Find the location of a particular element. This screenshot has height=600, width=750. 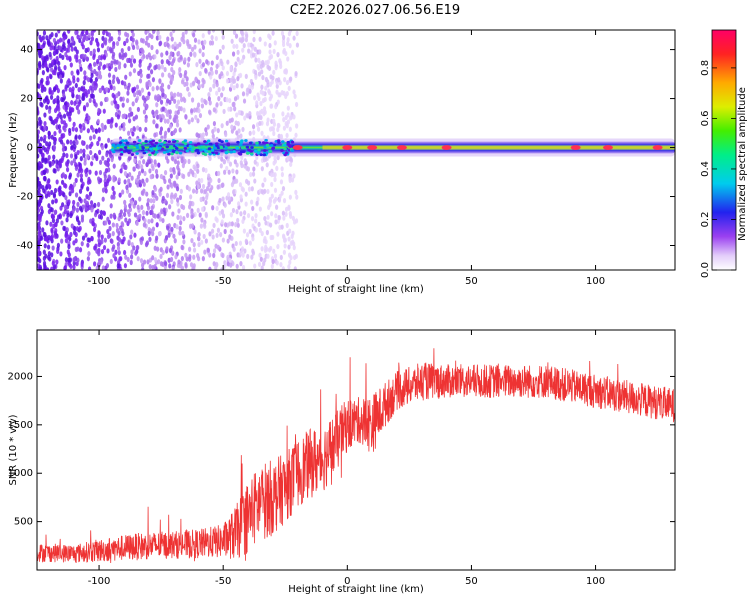

colorbar-axis: 0.0 0.2 0.4 0.6 0.8 is located at coordinates (718, 169).